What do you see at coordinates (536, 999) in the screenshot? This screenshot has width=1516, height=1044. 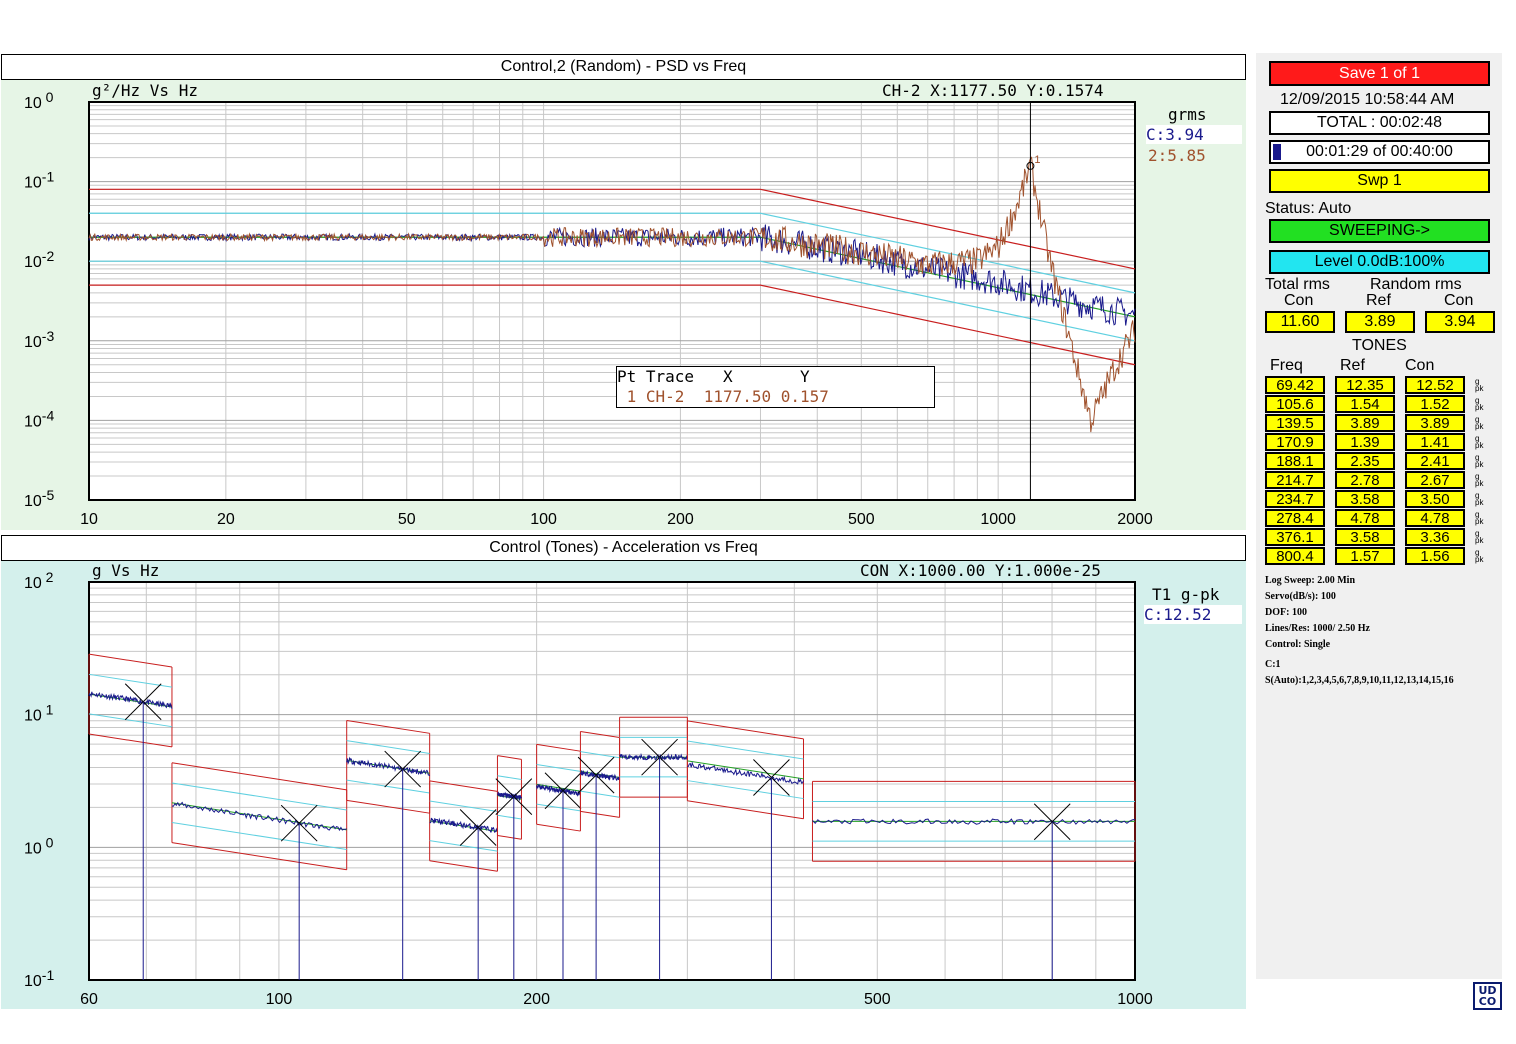 I see `tones-x-tick: 200` at bounding box center [536, 999].